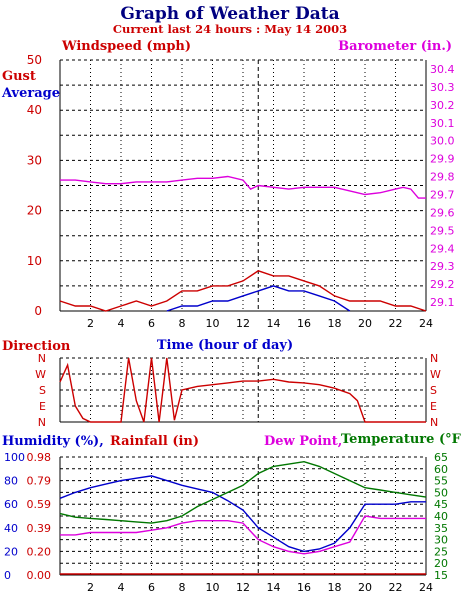 Image resolution: width=461 pixels, height=599 pixels. What do you see at coordinates (36, 346) in the screenshot?
I see `direction-label: Direction` at bounding box center [36, 346].